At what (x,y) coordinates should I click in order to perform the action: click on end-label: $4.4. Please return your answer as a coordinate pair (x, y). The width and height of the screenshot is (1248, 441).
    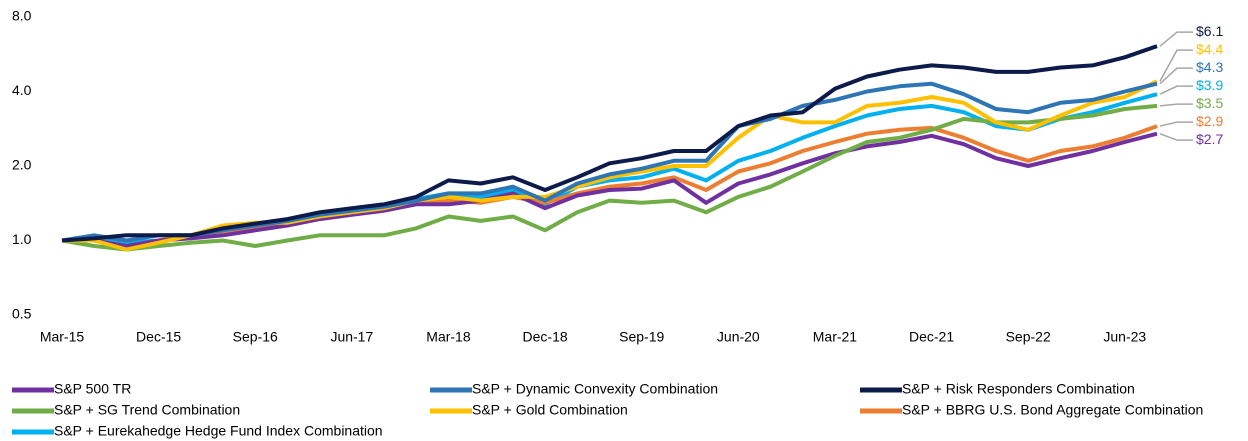
    Looking at the image, I should click on (1209, 49).